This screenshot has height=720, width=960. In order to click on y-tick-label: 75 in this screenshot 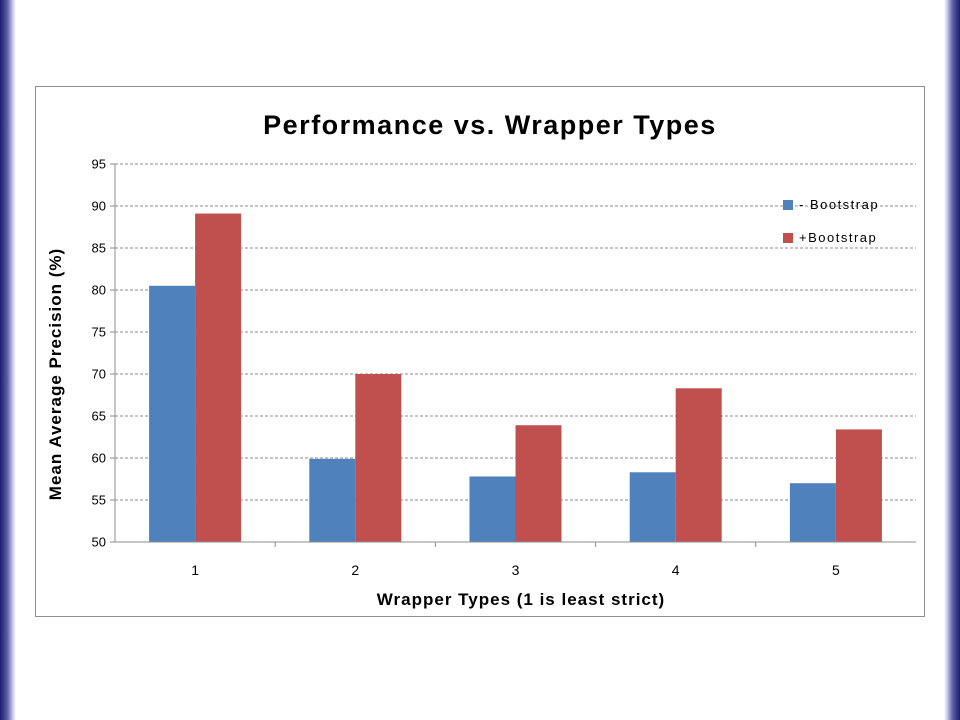, I will do `click(99, 332)`.